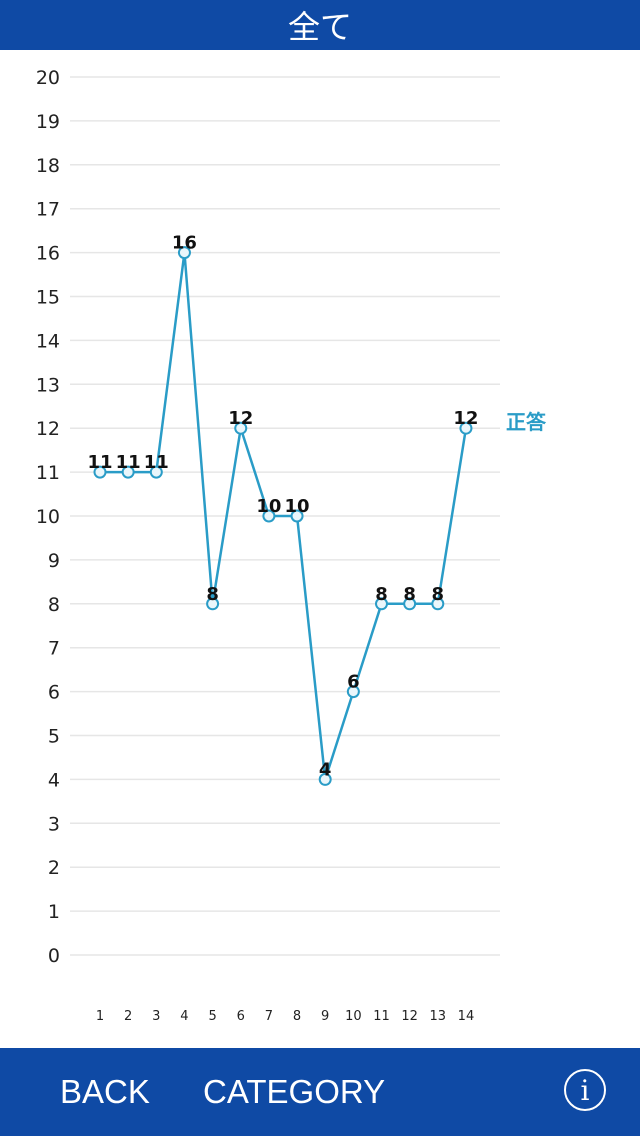 This screenshot has height=1136, width=640. Describe the element at coordinates (325, 769) in the screenshot. I see `data-label: 4` at that location.